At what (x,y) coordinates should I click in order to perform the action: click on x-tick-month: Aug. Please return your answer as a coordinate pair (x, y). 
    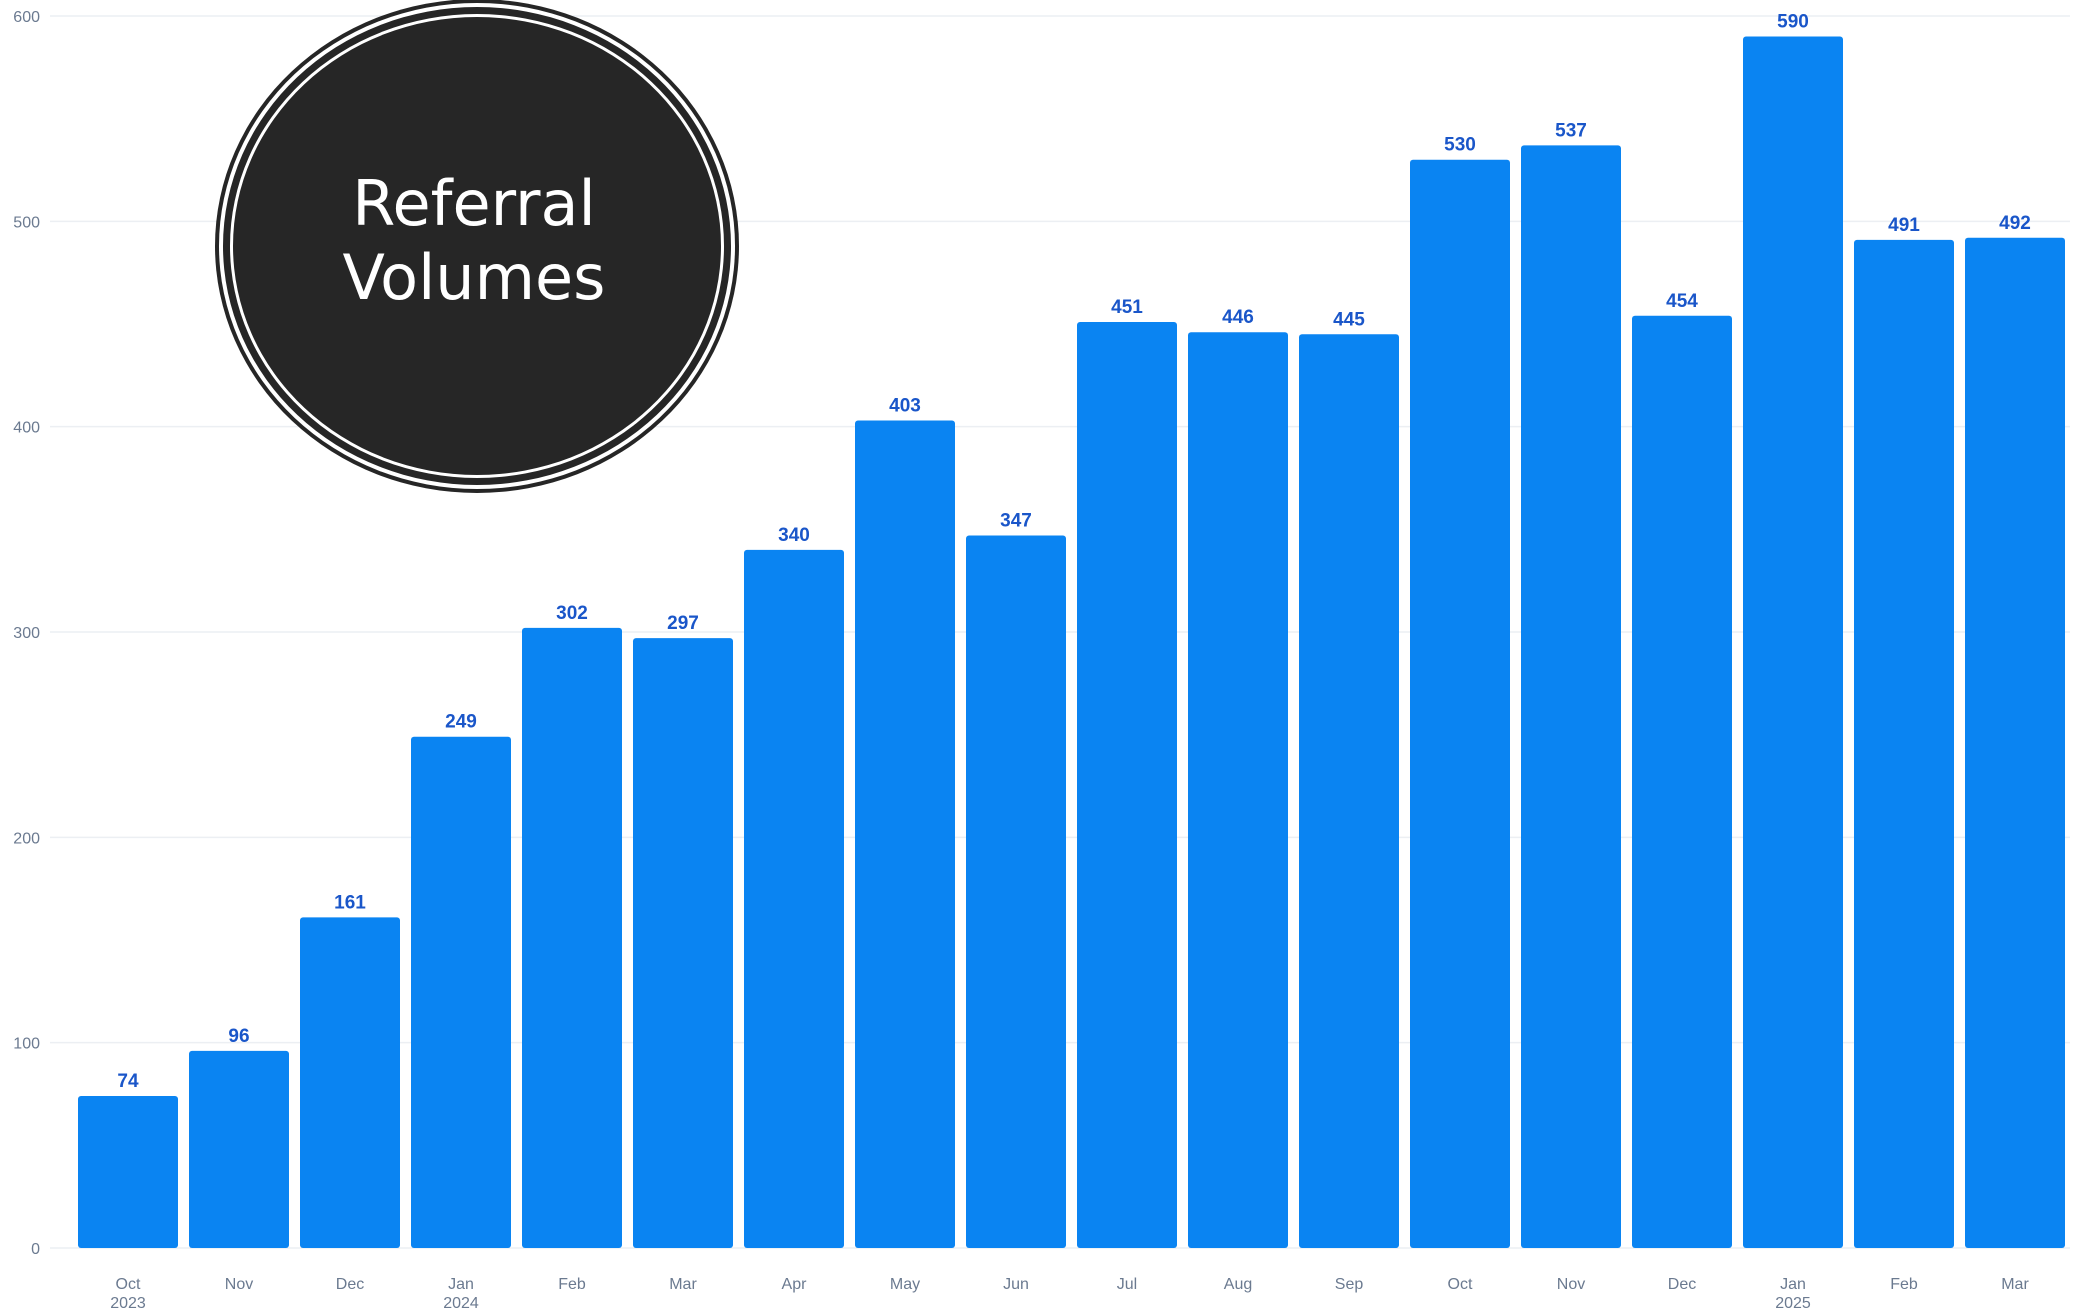
    Looking at the image, I should click on (1238, 1284).